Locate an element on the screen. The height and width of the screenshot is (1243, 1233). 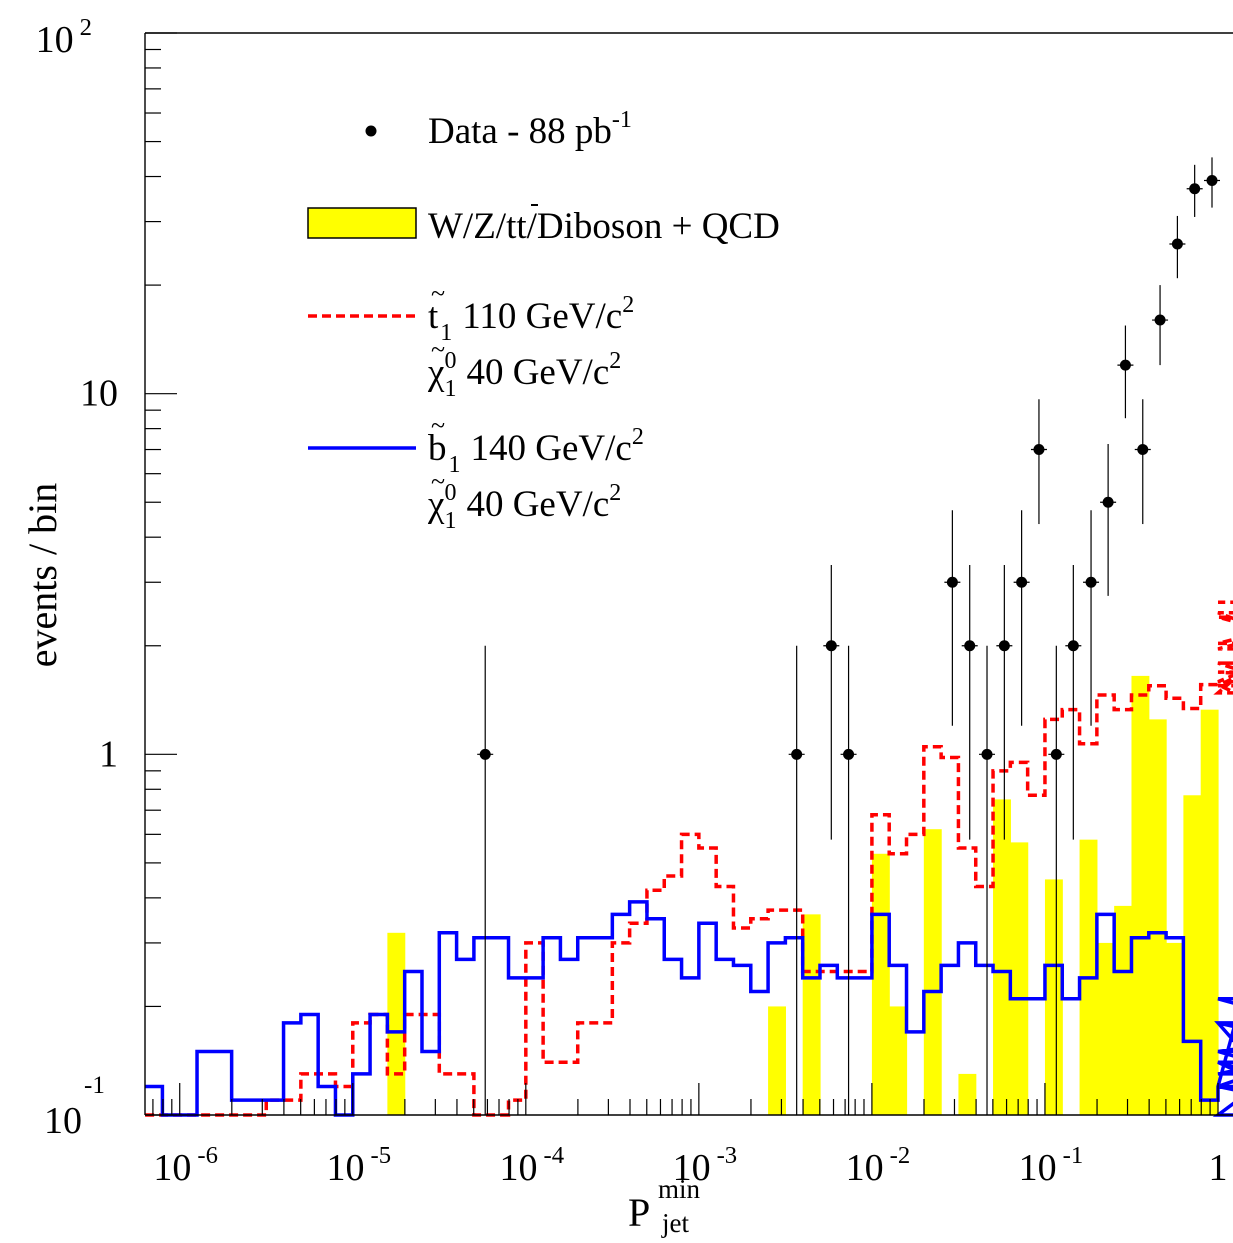
legend-sbottom-line1-symbol-sub: 1 is located at coordinates (455, 465).